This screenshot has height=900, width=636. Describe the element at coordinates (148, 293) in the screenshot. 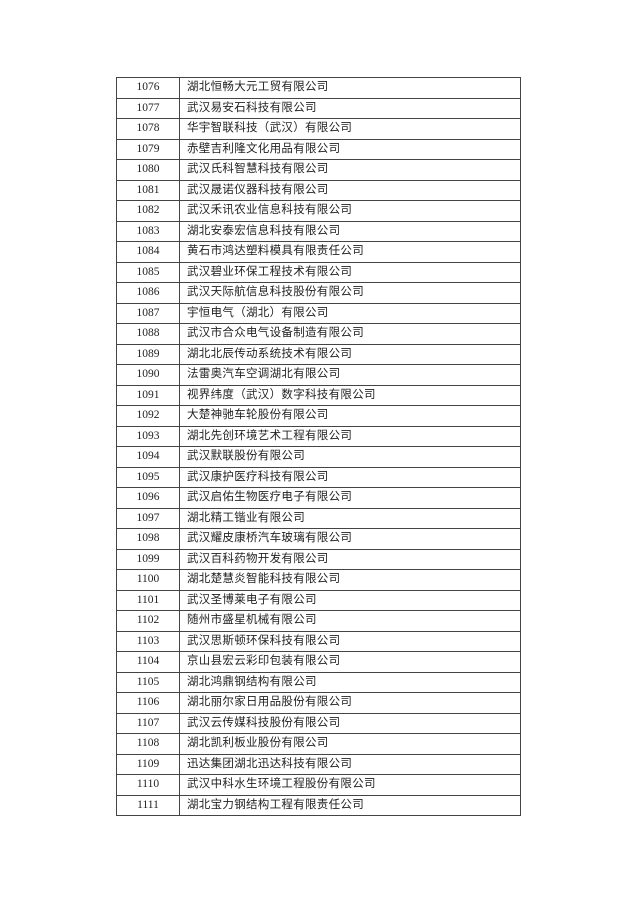

I see `row-number: 1086` at that location.